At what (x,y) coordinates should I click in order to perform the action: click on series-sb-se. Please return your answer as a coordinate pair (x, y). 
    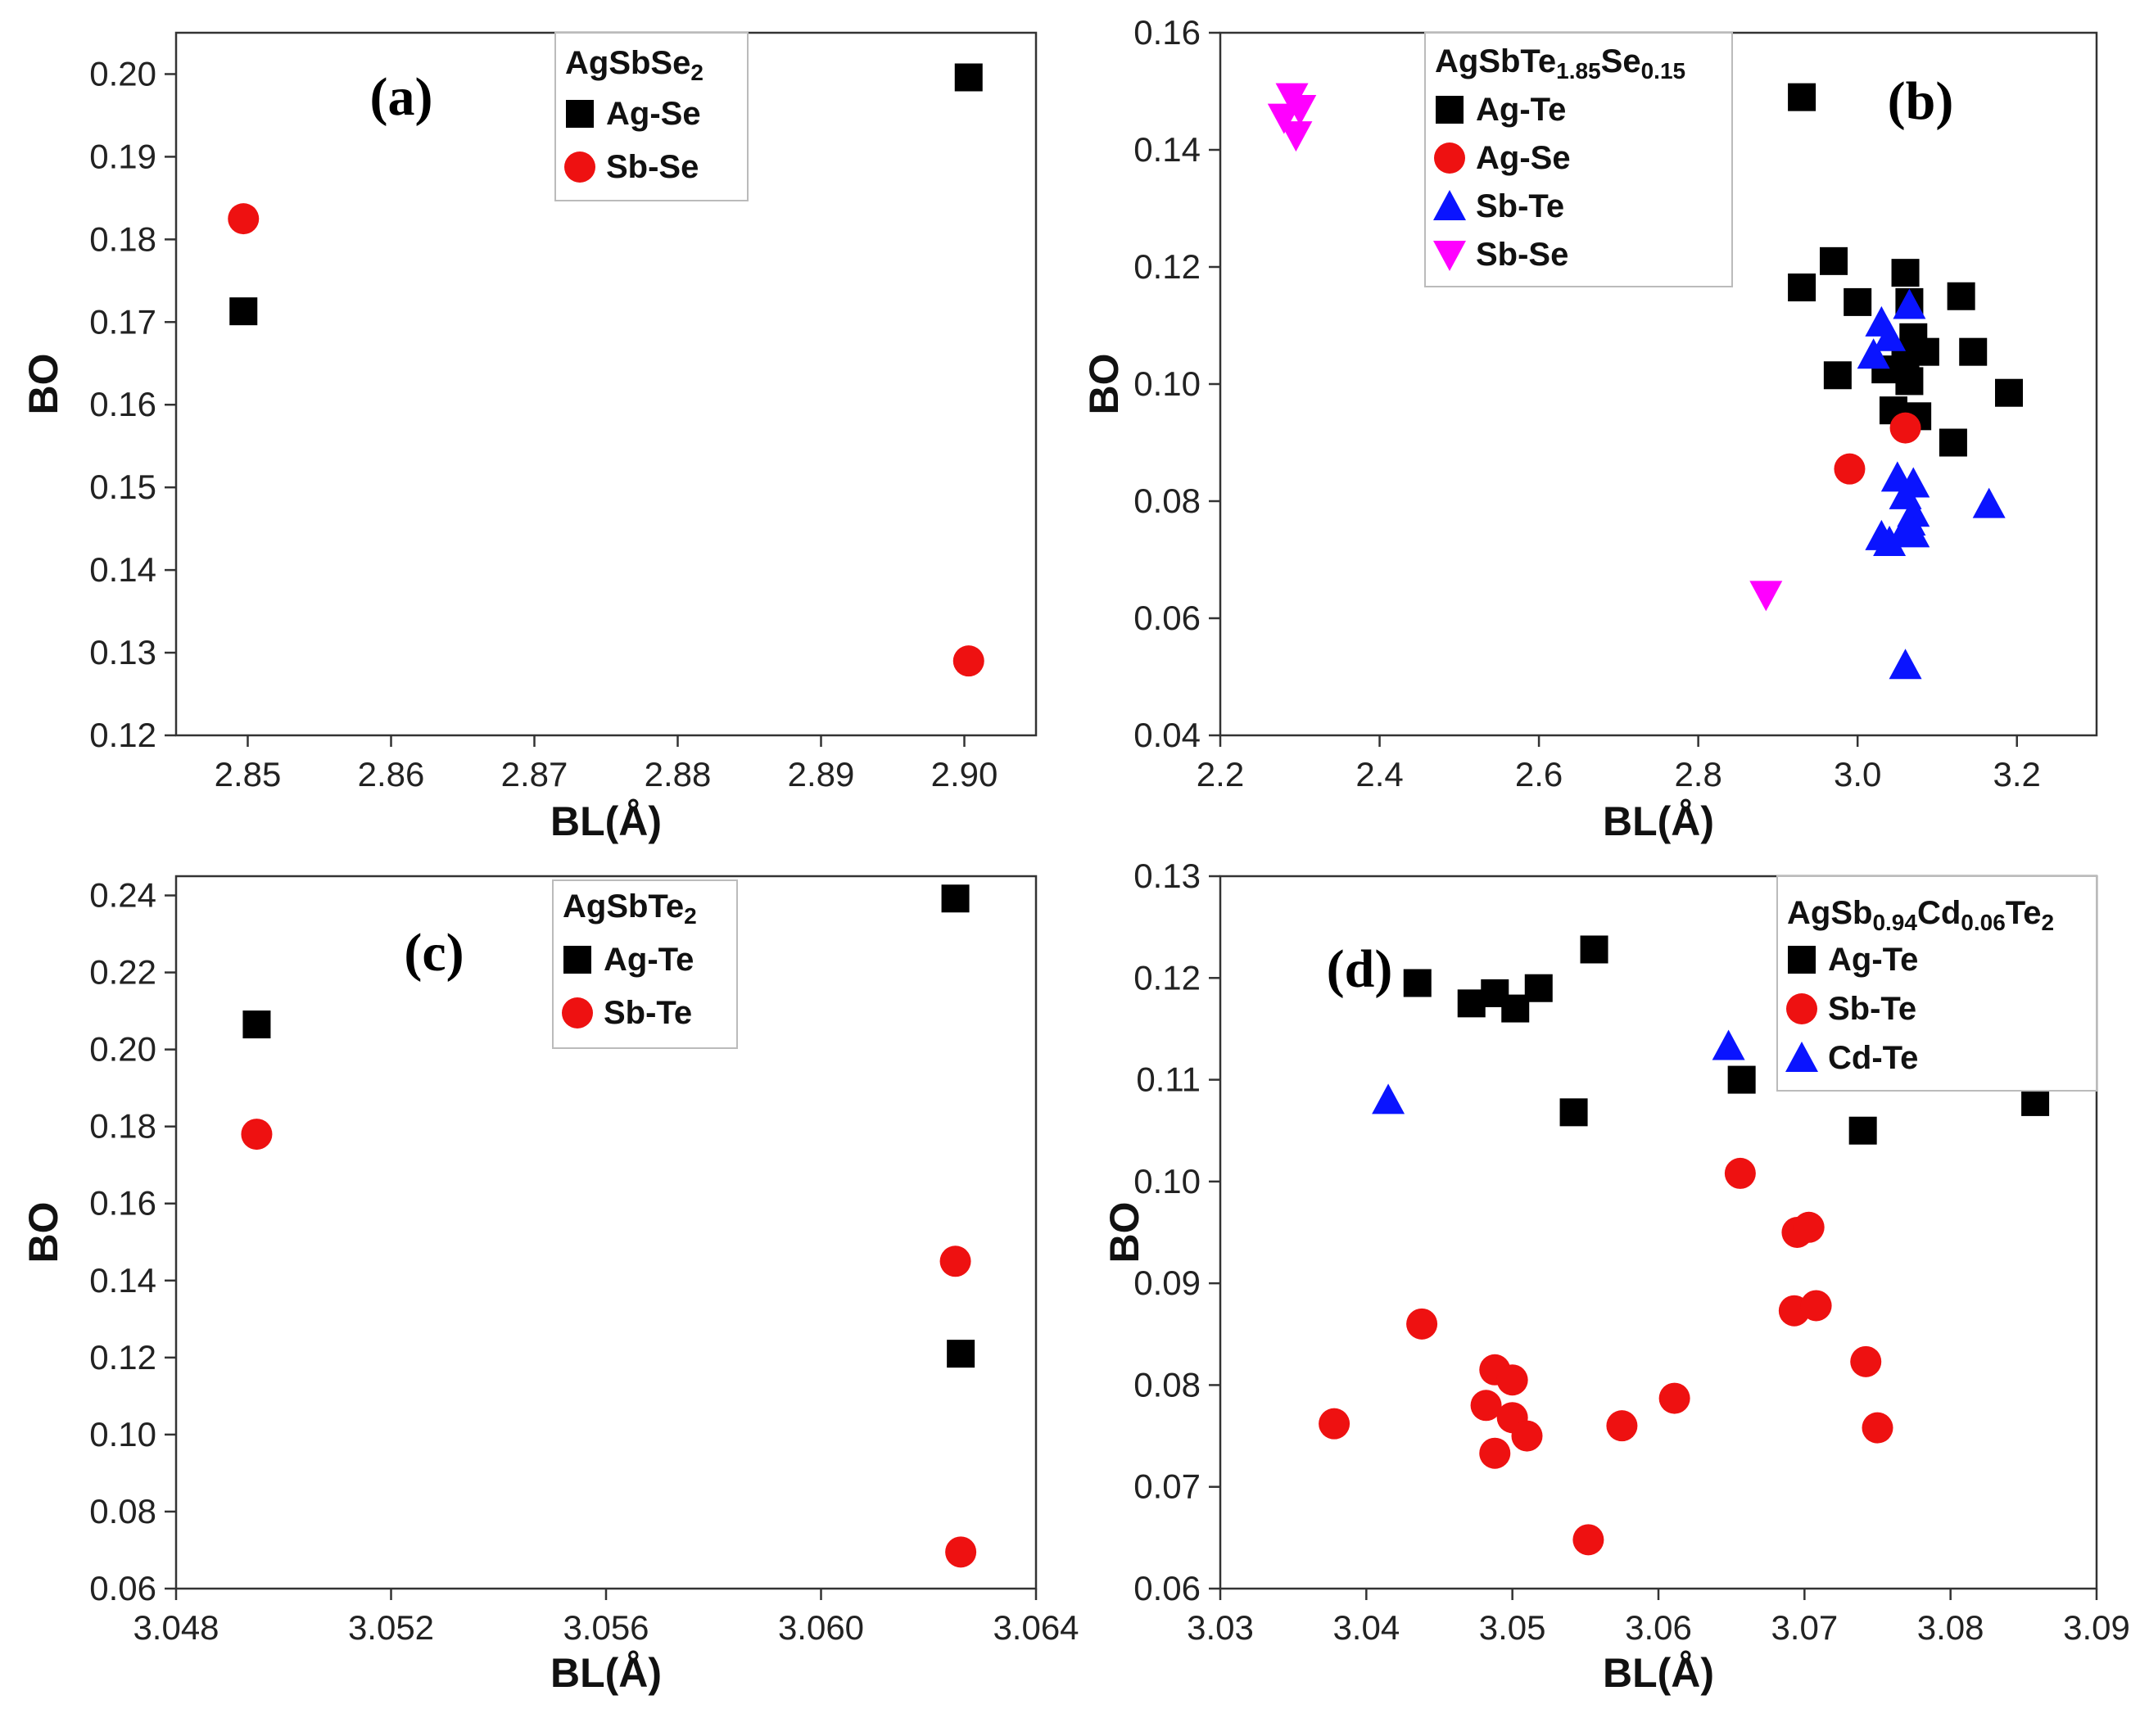
    Looking at the image, I should click on (606, 440).